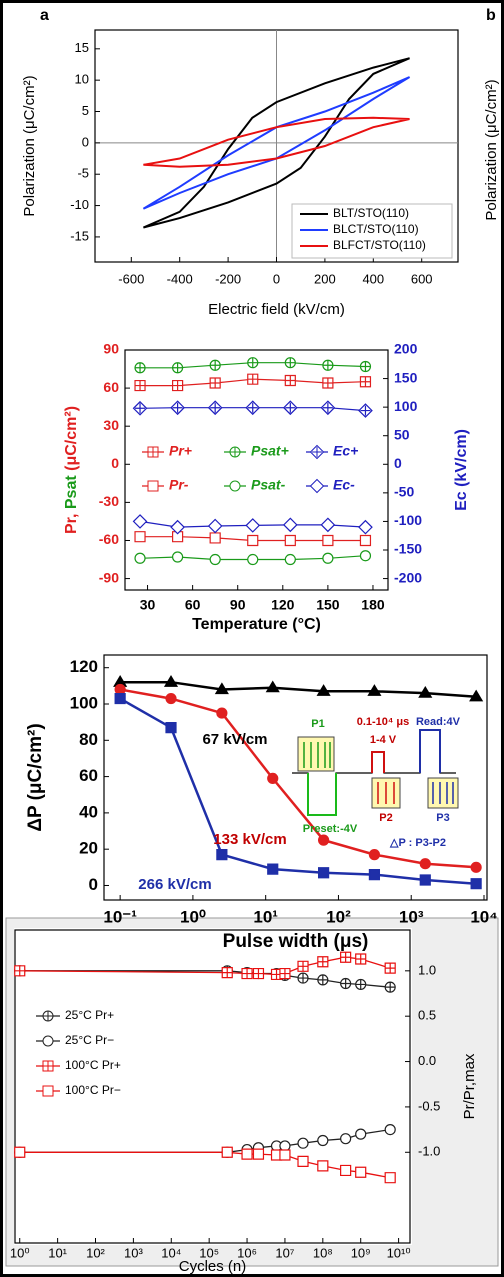  What do you see at coordinates (174, 884) in the screenshot?
I see `annotation: 266 kV/cm` at bounding box center [174, 884].